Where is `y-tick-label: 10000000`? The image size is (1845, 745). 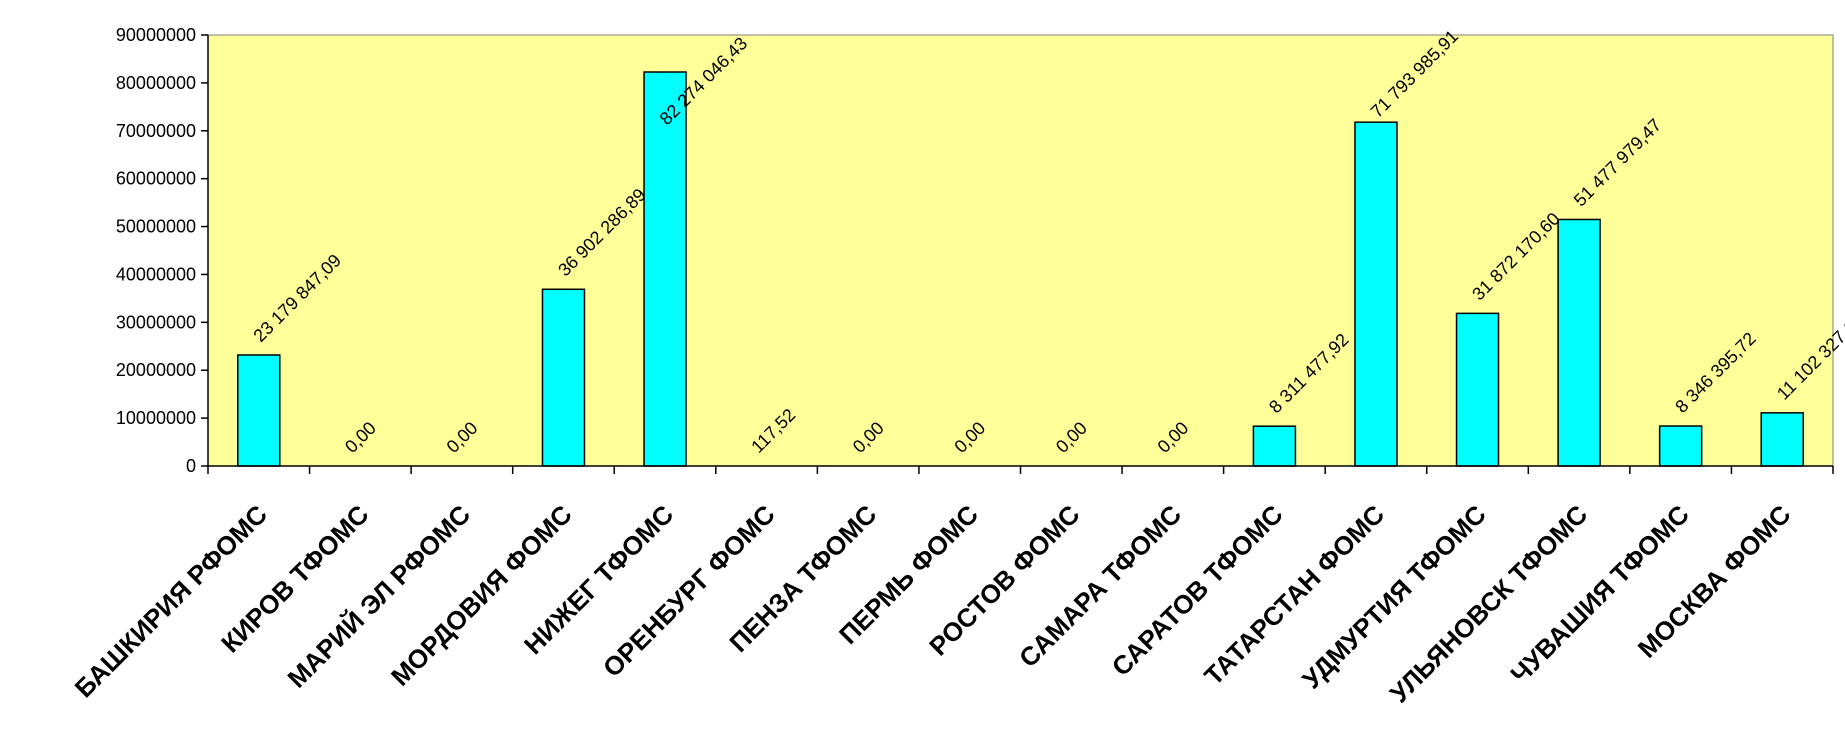 y-tick-label: 10000000 is located at coordinates (156, 418).